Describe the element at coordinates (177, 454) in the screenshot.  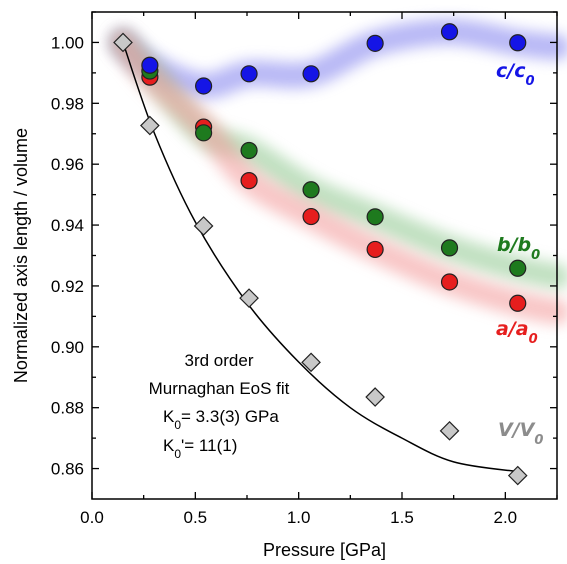
I see `annotation-k0p-subscript: 0` at that location.